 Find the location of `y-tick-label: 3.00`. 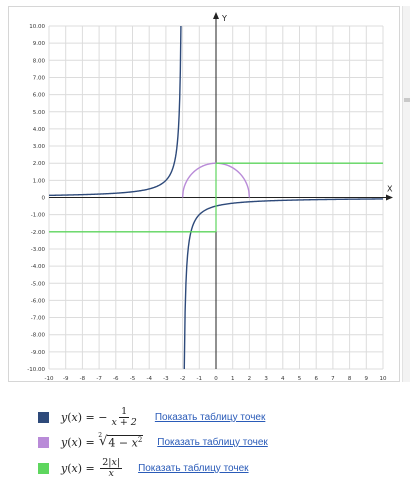

y-tick-label: 3.00 is located at coordinates (39, 147).